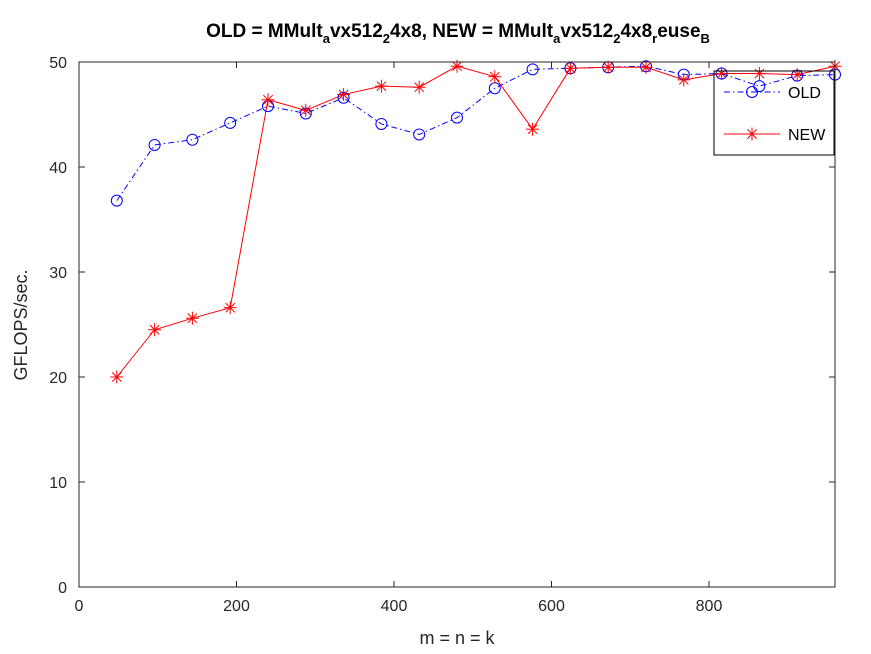 The width and height of the screenshot is (871, 654). Describe the element at coordinates (752, 134) in the screenshot. I see `legend-marker-new` at that location.